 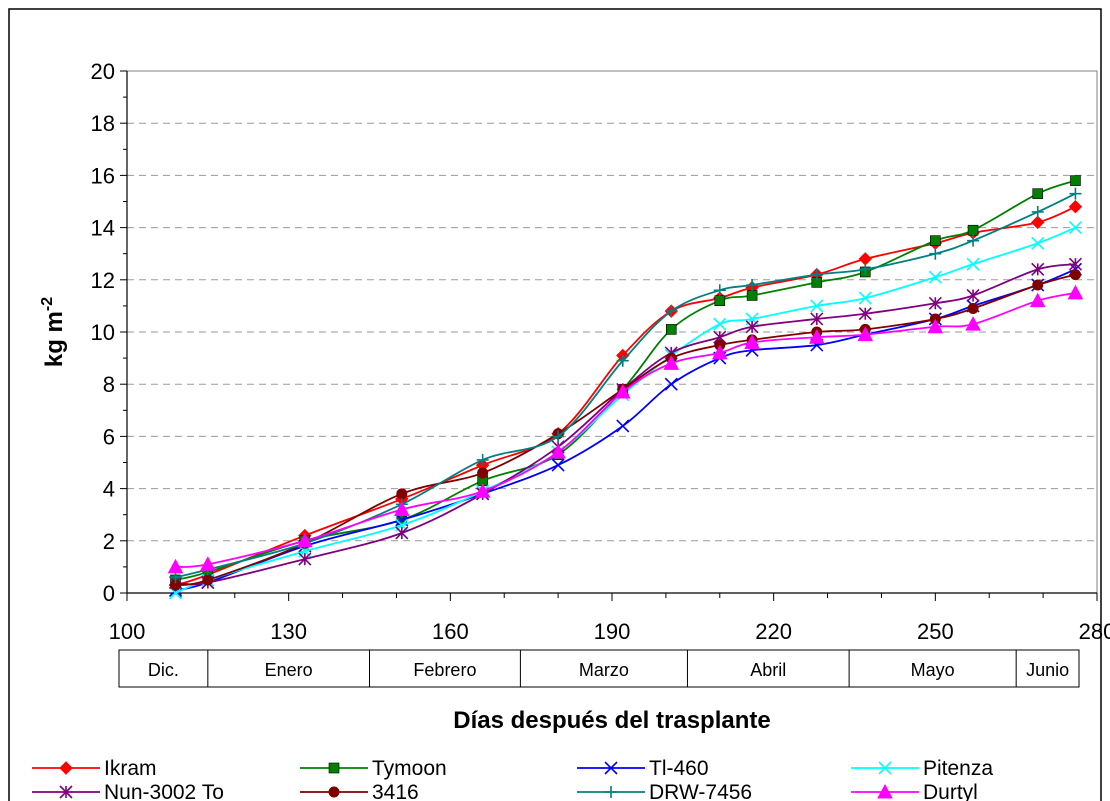 I want to click on x-tick-label: 250, so click(x=935, y=631).